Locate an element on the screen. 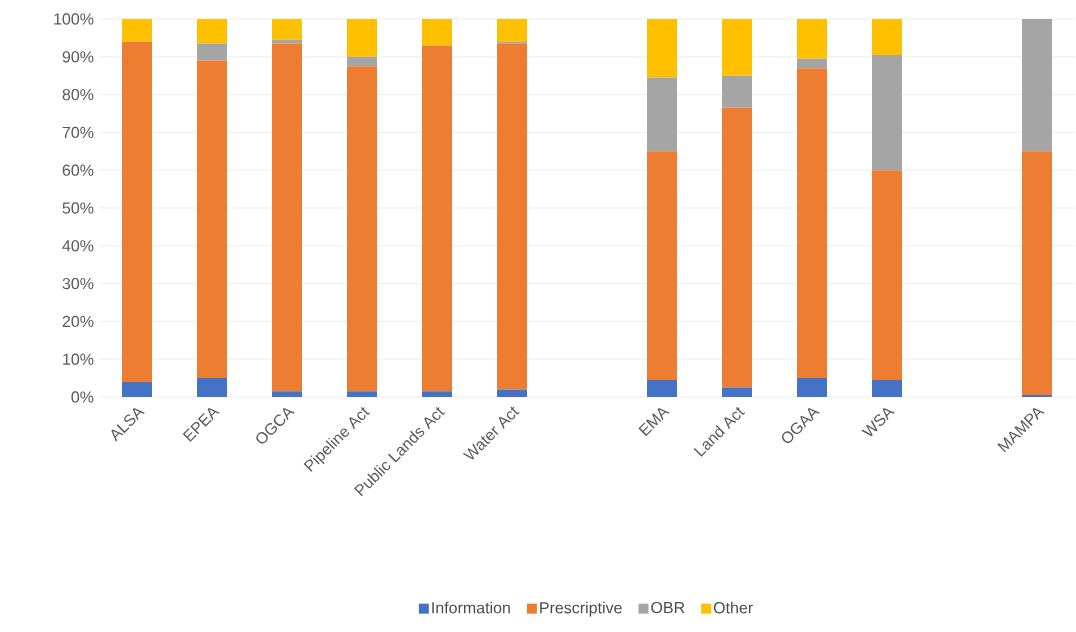 Image resolution: width=1076 pixels, height=632 pixels. legend-label: OBR is located at coordinates (668, 607).